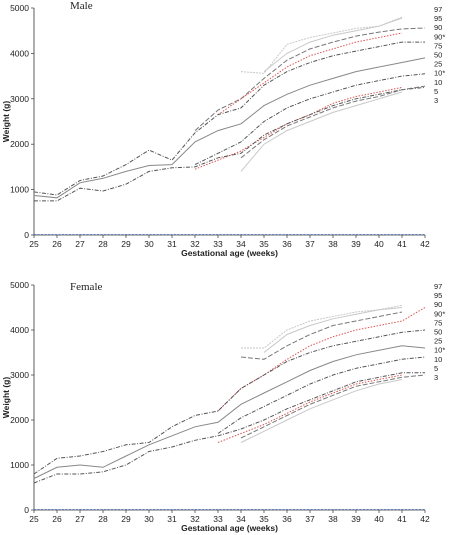 This screenshot has width=474, height=535. What do you see at coordinates (81, 6) in the screenshot?
I see `panel-title: Male` at bounding box center [81, 6].